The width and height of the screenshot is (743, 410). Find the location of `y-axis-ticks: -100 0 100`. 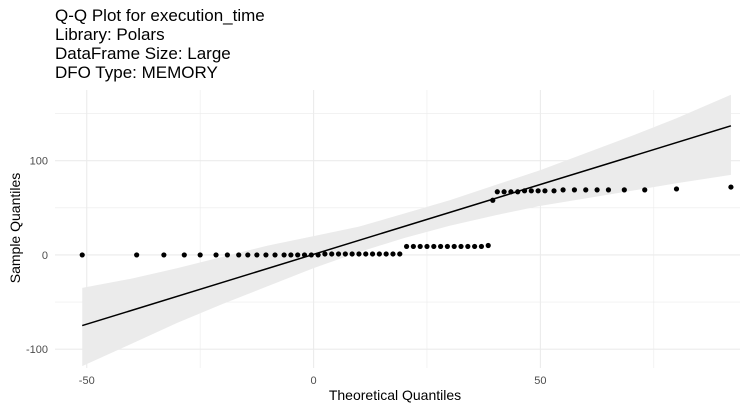

y-axis-ticks: -100 0 100 is located at coordinates (37, 256).